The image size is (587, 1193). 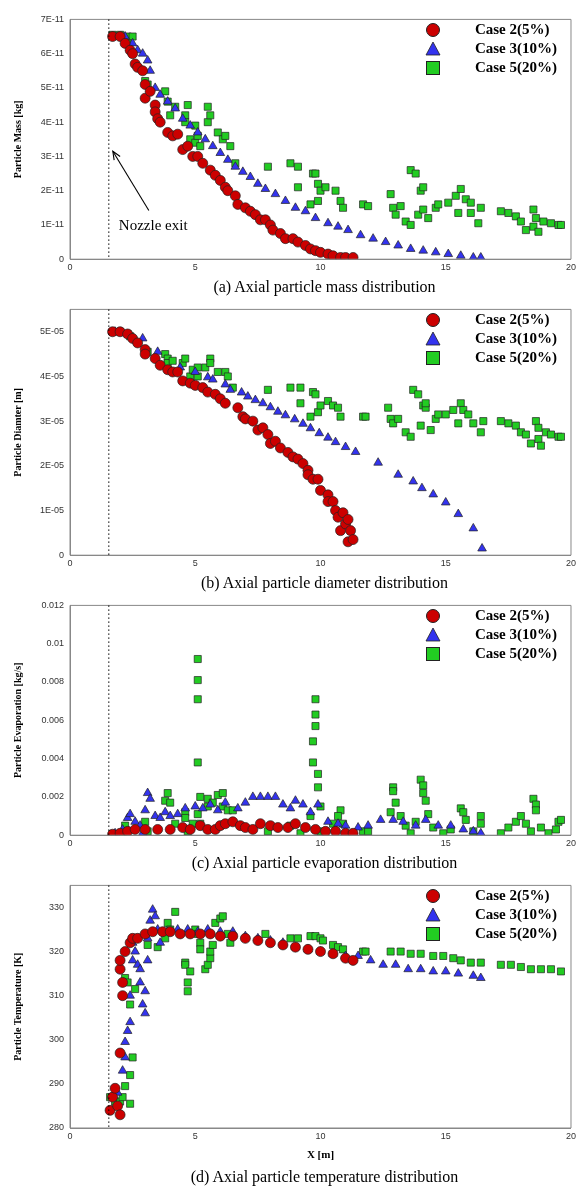 What do you see at coordinates (56, 1127) in the screenshot?
I see `y-tick-label: 280` at bounding box center [56, 1127].